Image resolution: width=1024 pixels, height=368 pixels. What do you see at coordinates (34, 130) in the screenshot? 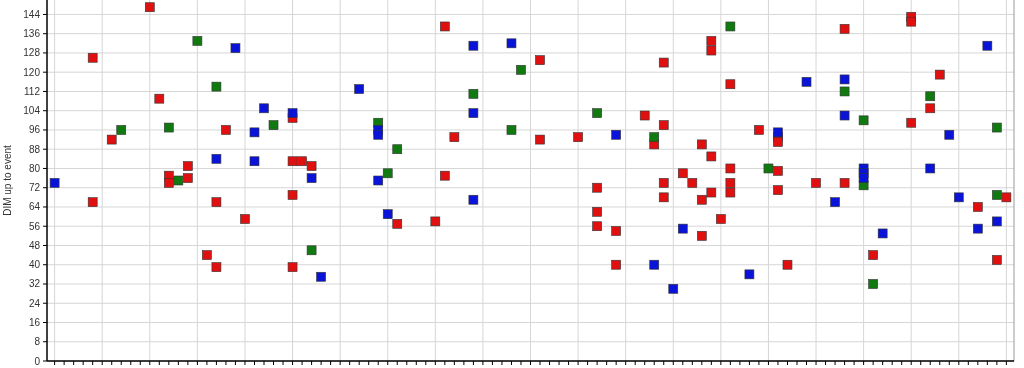
I see `y-tick-label: 96` at bounding box center [34, 130].